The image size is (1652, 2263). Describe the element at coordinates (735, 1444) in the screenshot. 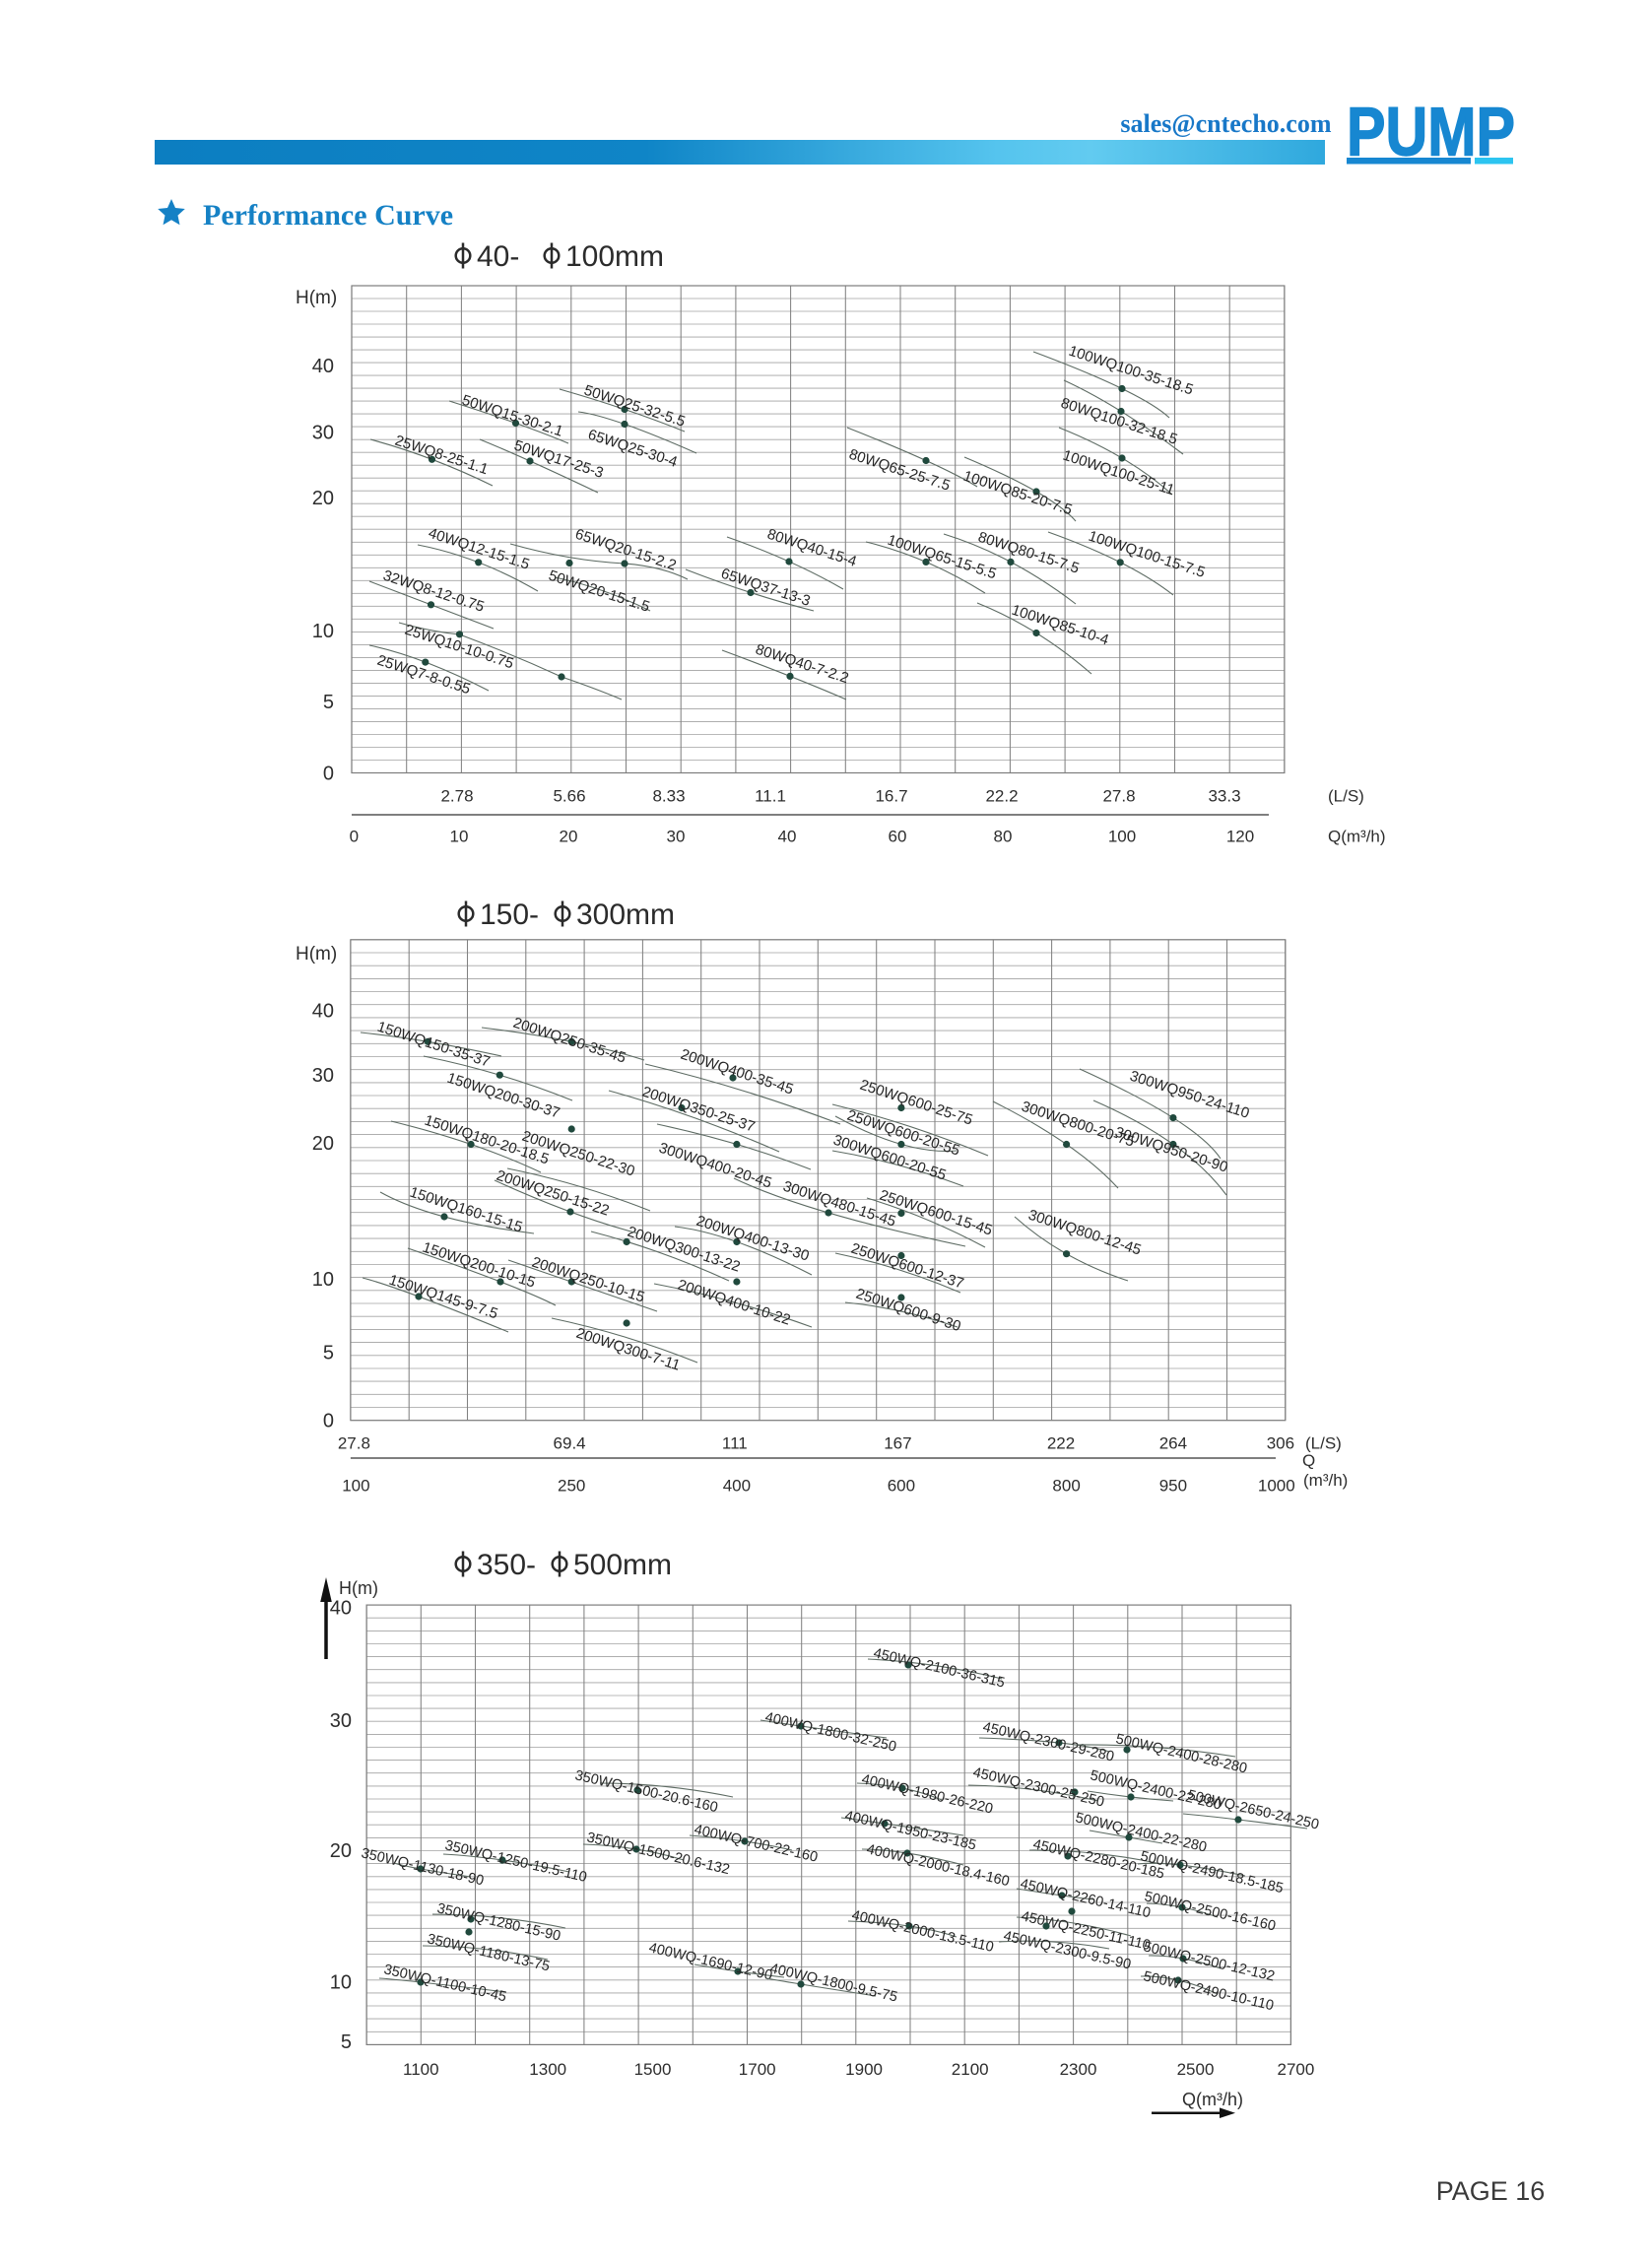

I see `svg-text: 111` at that location.